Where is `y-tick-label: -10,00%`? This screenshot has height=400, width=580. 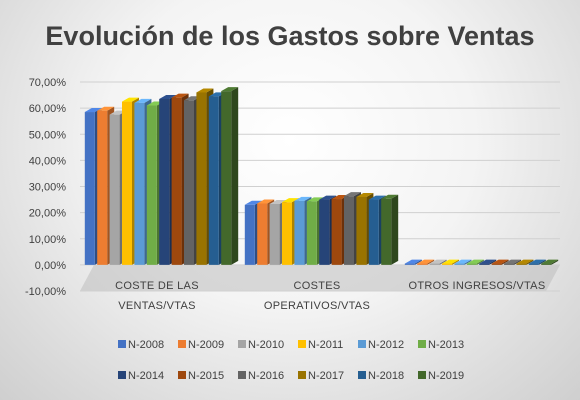 y-tick-label: -10,00% is located at coordinates (45, 292).